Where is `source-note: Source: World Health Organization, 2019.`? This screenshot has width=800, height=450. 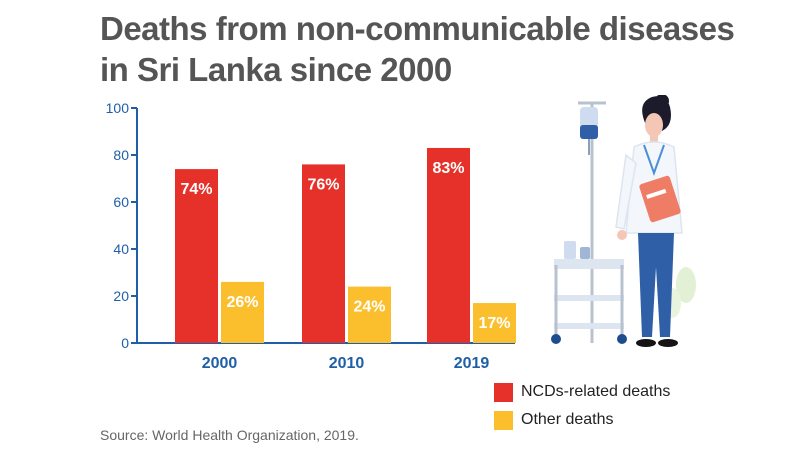 source-note: Source: World Health Organization, 2019. is located at coordinates (229, 435).